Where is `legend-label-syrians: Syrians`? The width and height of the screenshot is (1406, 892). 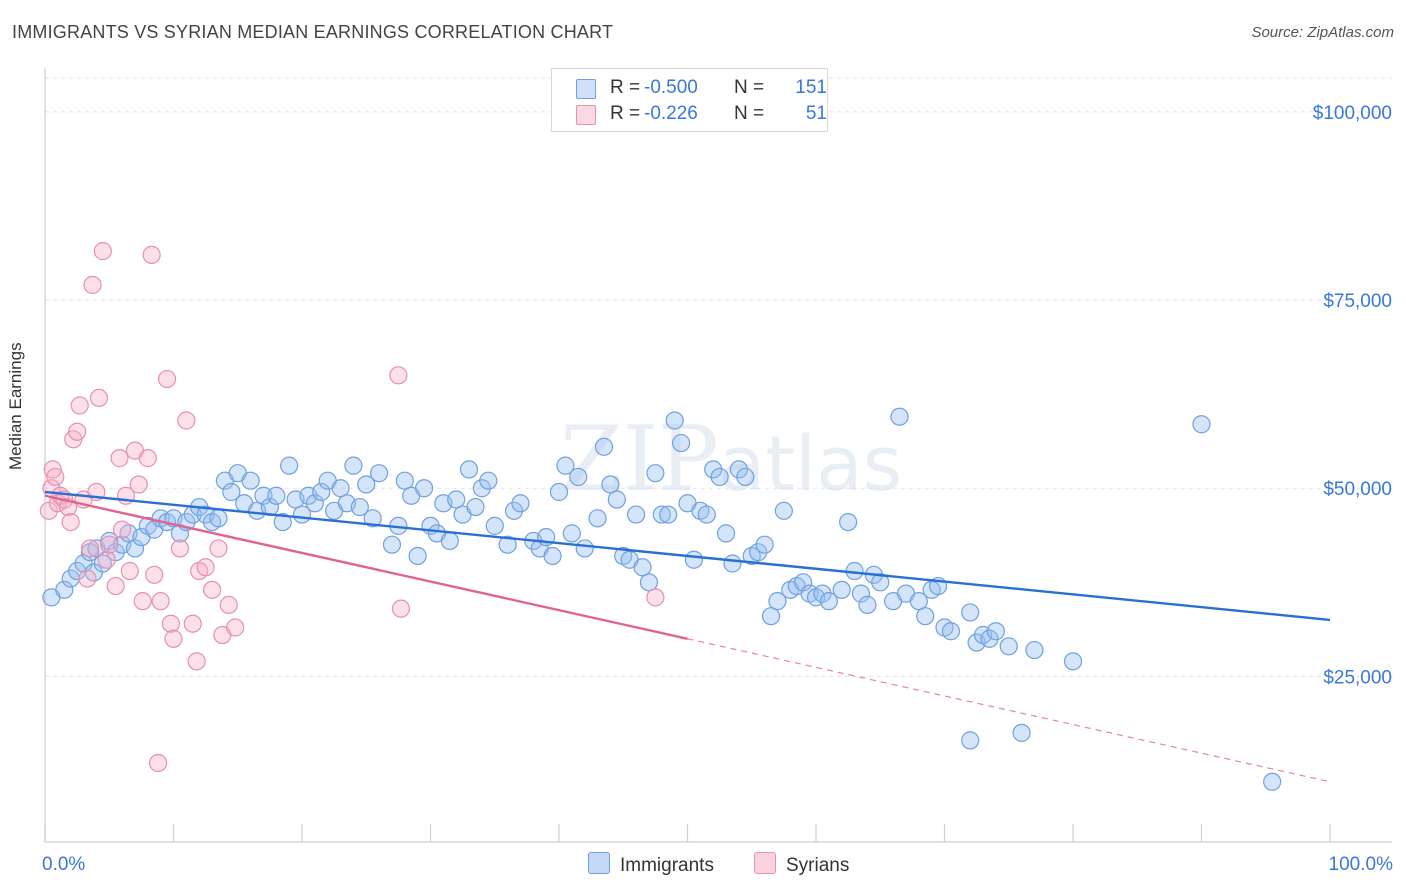 legend-label-syrians: Syrians is located at coordinates (818, 865).